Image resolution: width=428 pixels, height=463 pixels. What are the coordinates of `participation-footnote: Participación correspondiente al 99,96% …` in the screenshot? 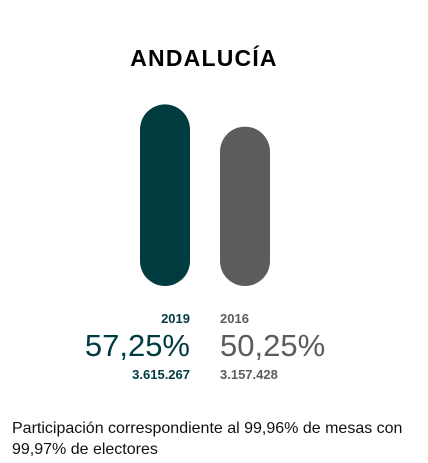 It's located at (207, 439).